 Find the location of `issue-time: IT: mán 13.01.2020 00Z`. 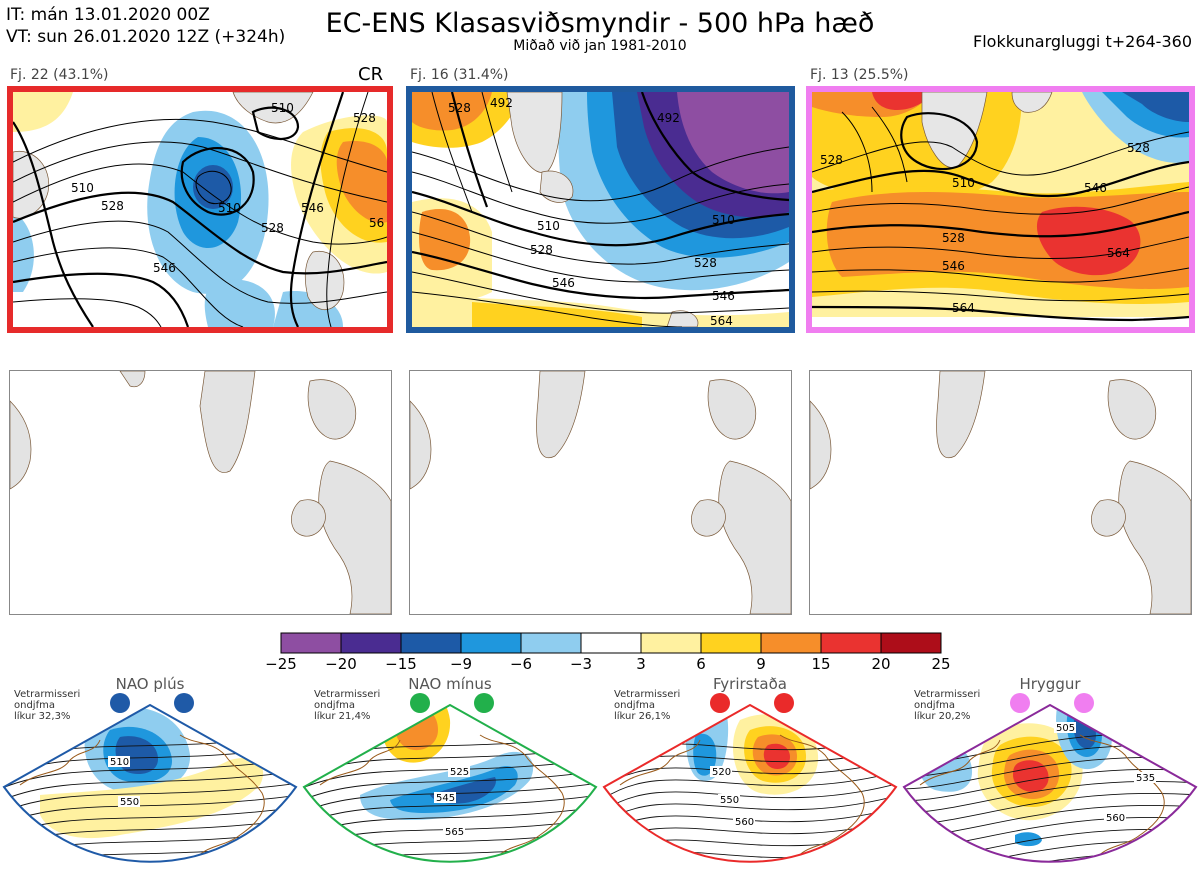

issue-time: IT: mán 13.01.2020 00Z is located at coordinates (108, 15).